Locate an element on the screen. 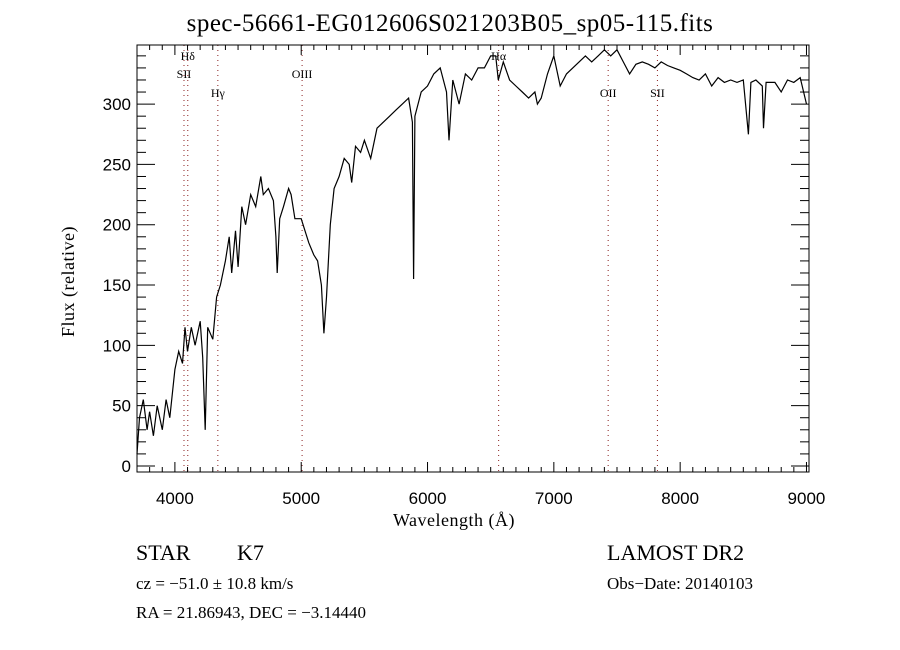  survey-label: LAMOST DR2 is located at coordinates (676, 552).